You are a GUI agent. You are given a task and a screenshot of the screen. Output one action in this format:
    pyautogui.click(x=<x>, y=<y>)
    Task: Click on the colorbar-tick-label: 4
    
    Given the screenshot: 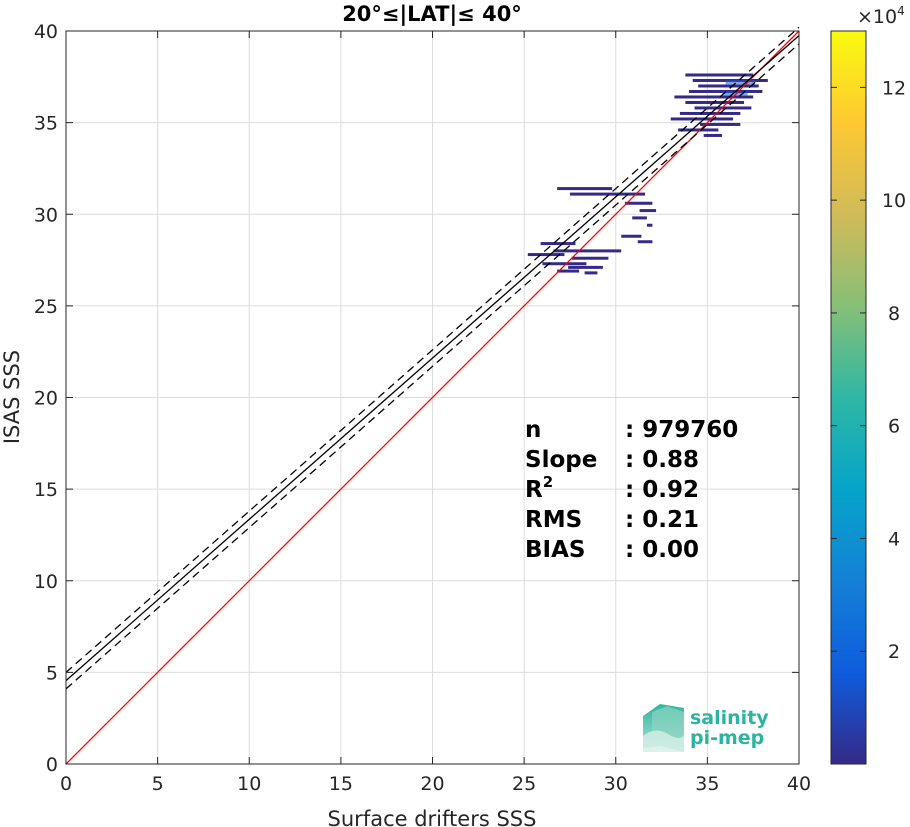 What is the action you would take?
    pyautogui.click(x=894, y=539)
    